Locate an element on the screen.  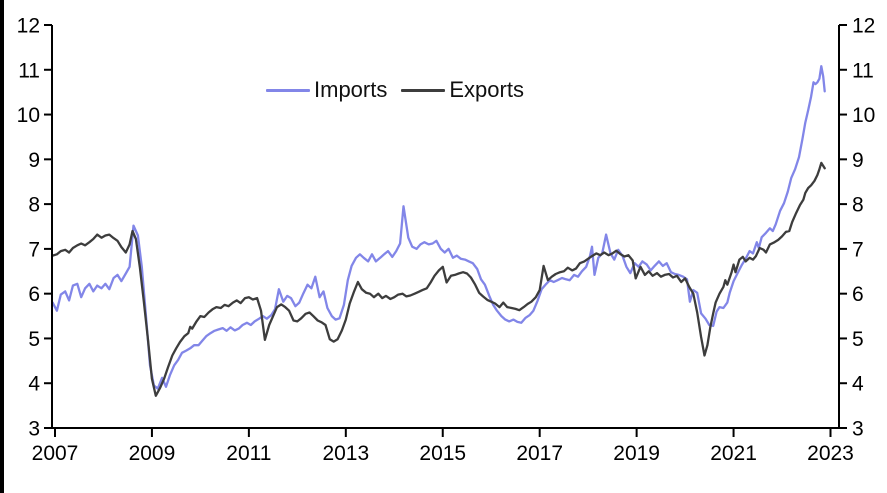
x-tick-label: 2017 is located at coordinates (539, 453).